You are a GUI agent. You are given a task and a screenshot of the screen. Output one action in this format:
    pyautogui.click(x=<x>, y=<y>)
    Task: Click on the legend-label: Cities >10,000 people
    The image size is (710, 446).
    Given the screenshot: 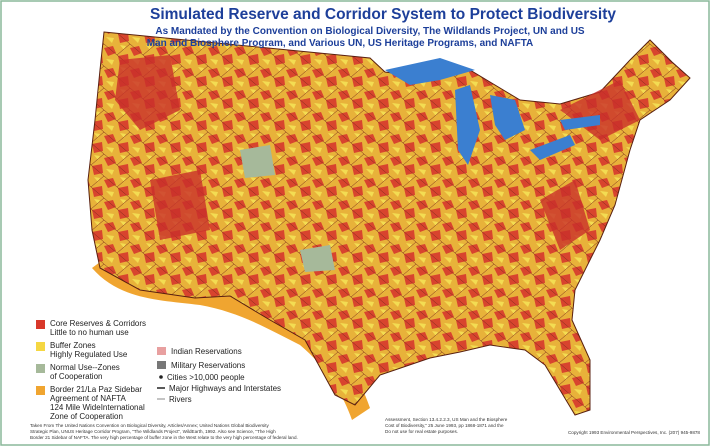 What is the action you would take?
    pyautogui.click(x=206, y=377)
    